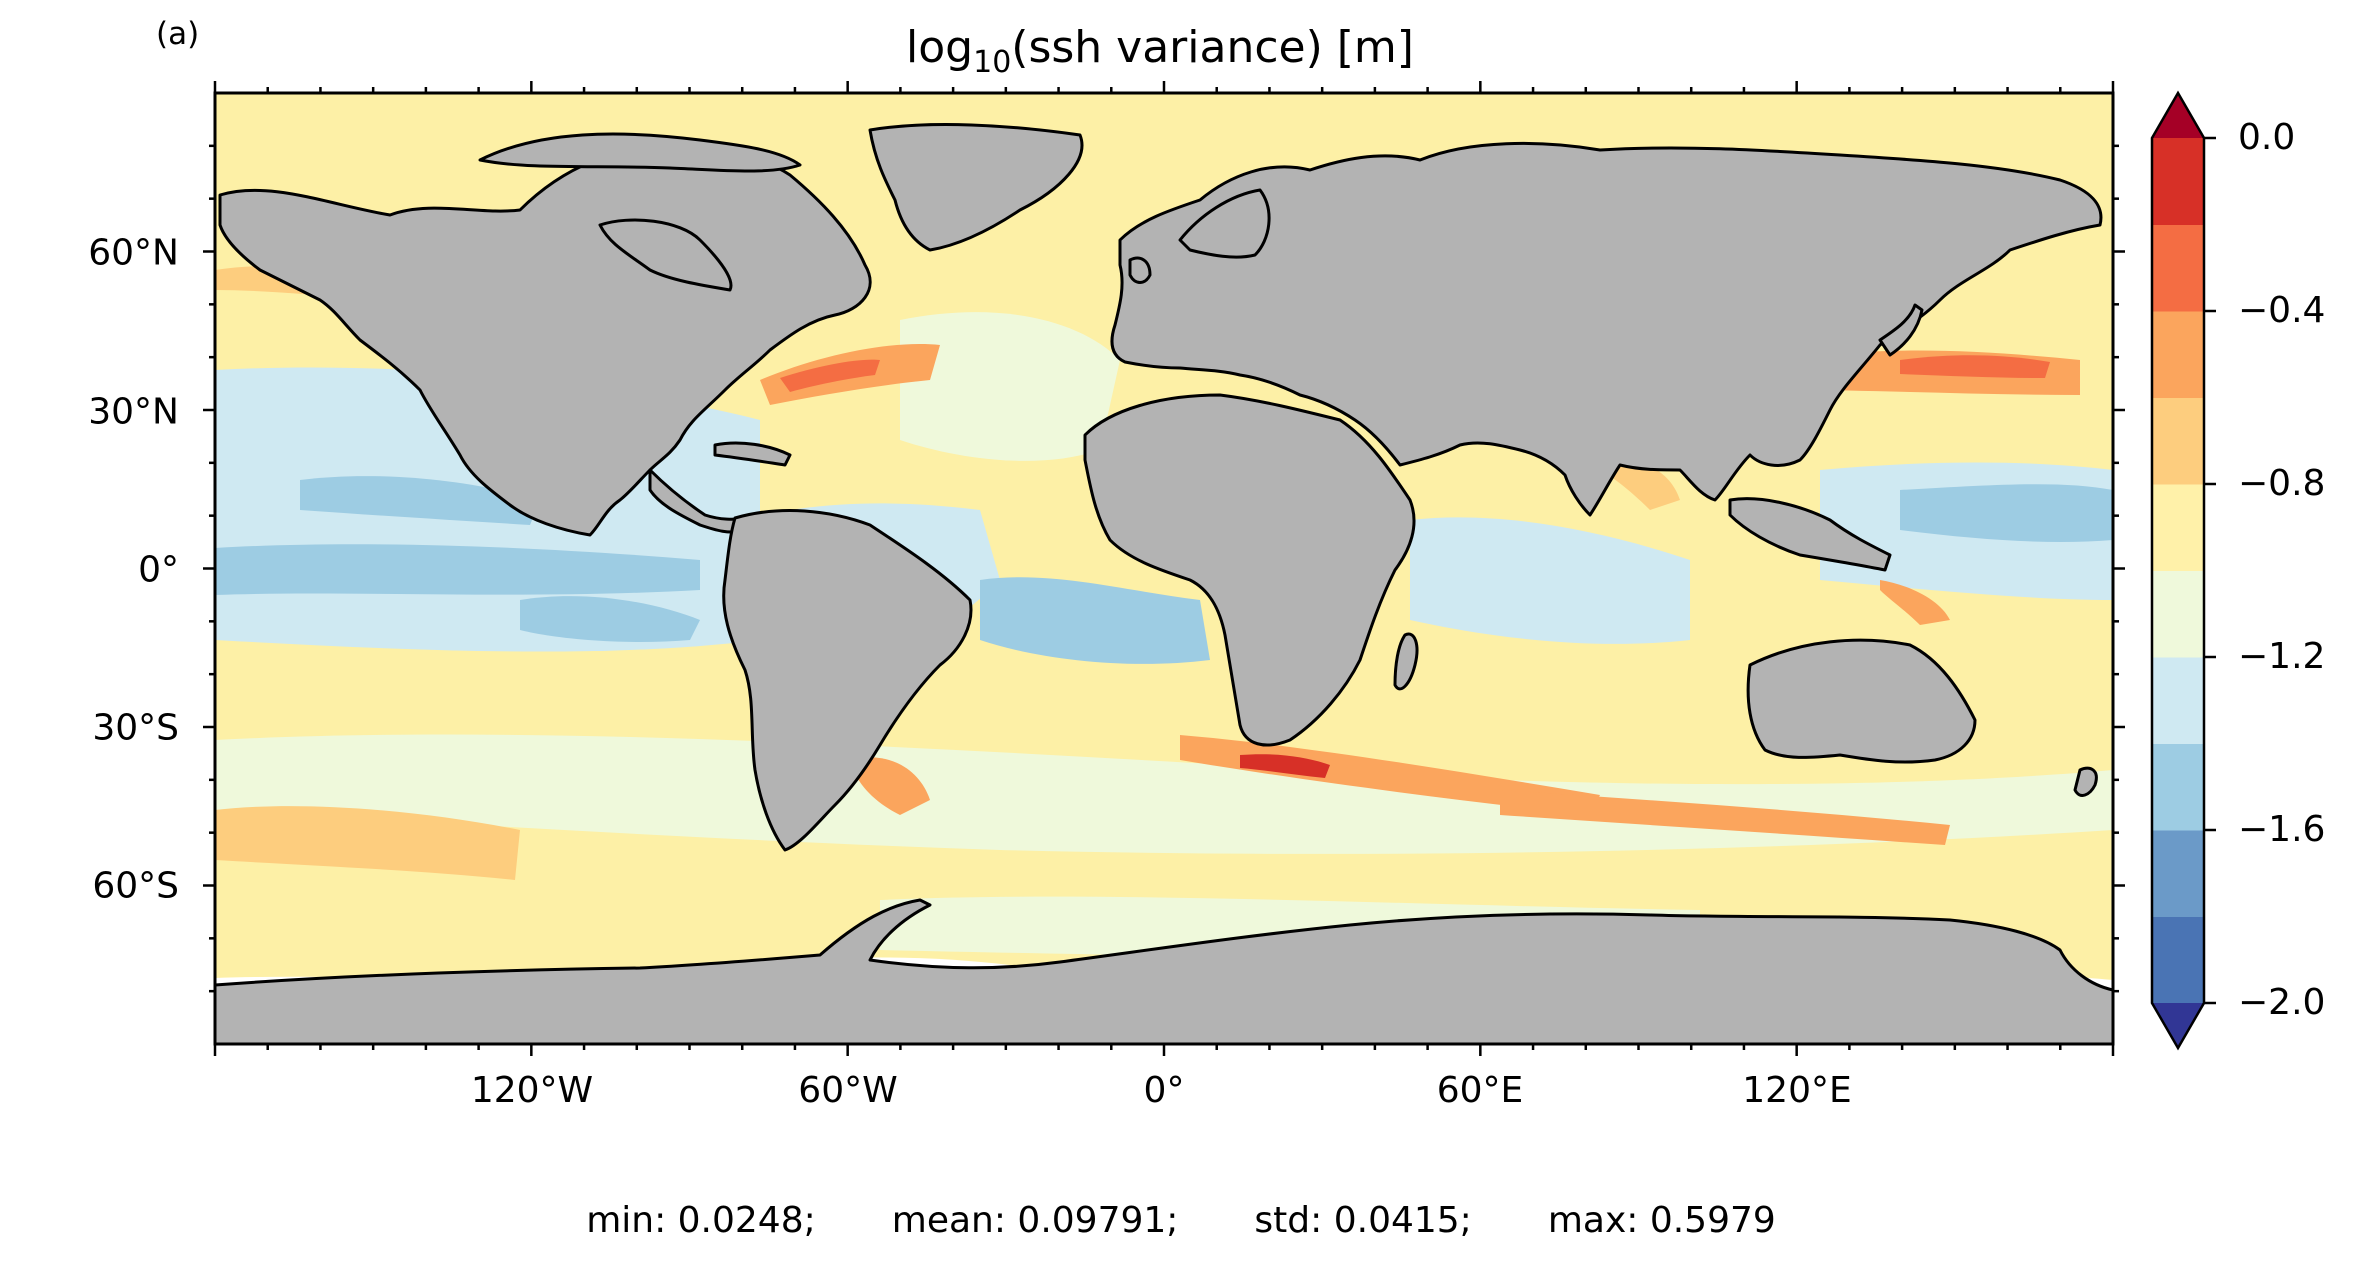 This screenshot has width=2362, height=1263. What do you see at coordinates (1797, 1090) in the screenshot?
I see `lon-tick-label: 120°E` at bounding box center [1797, 1090].